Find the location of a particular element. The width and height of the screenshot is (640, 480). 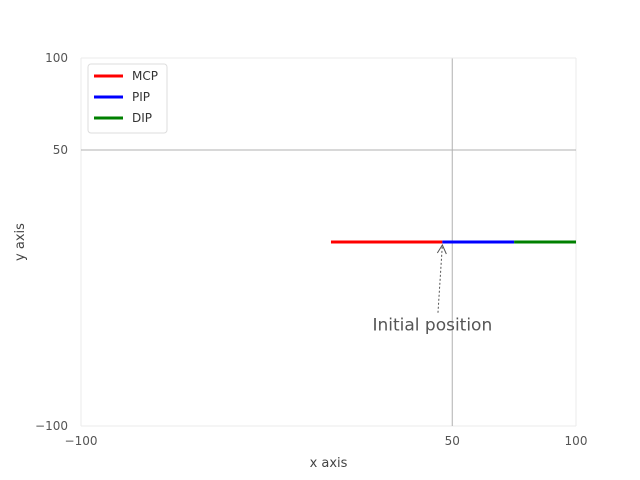

x-tick-label: 50 is located at coordinates (452, 441).